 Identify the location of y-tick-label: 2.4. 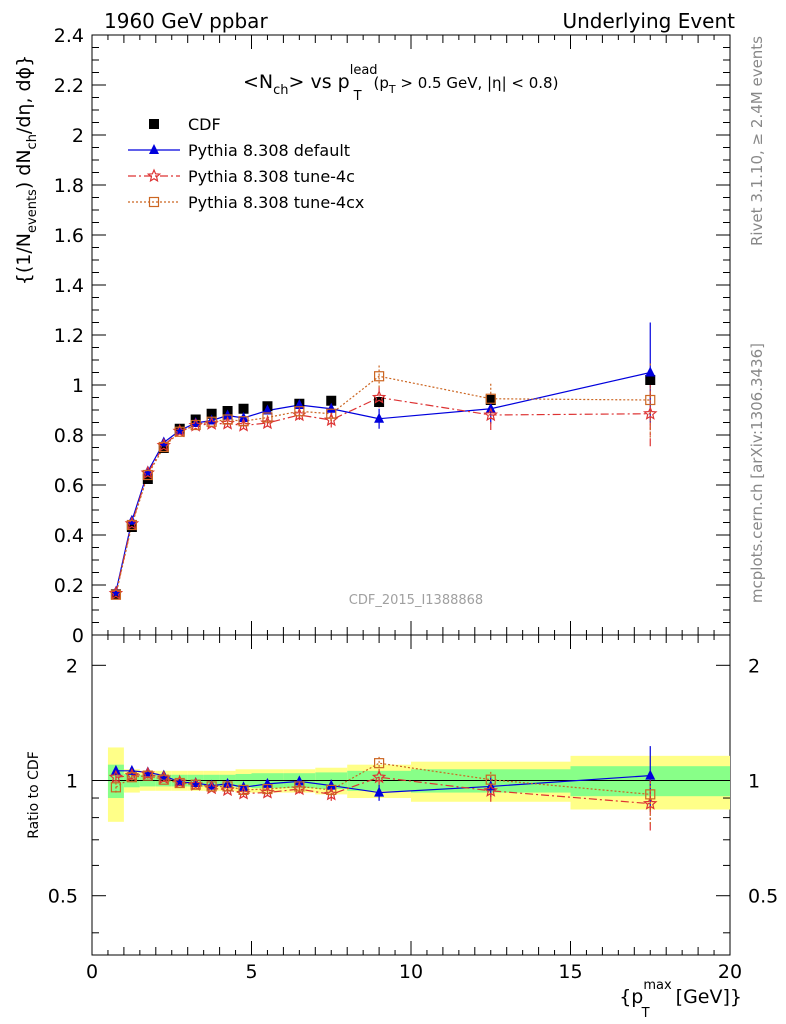
(69, 36).